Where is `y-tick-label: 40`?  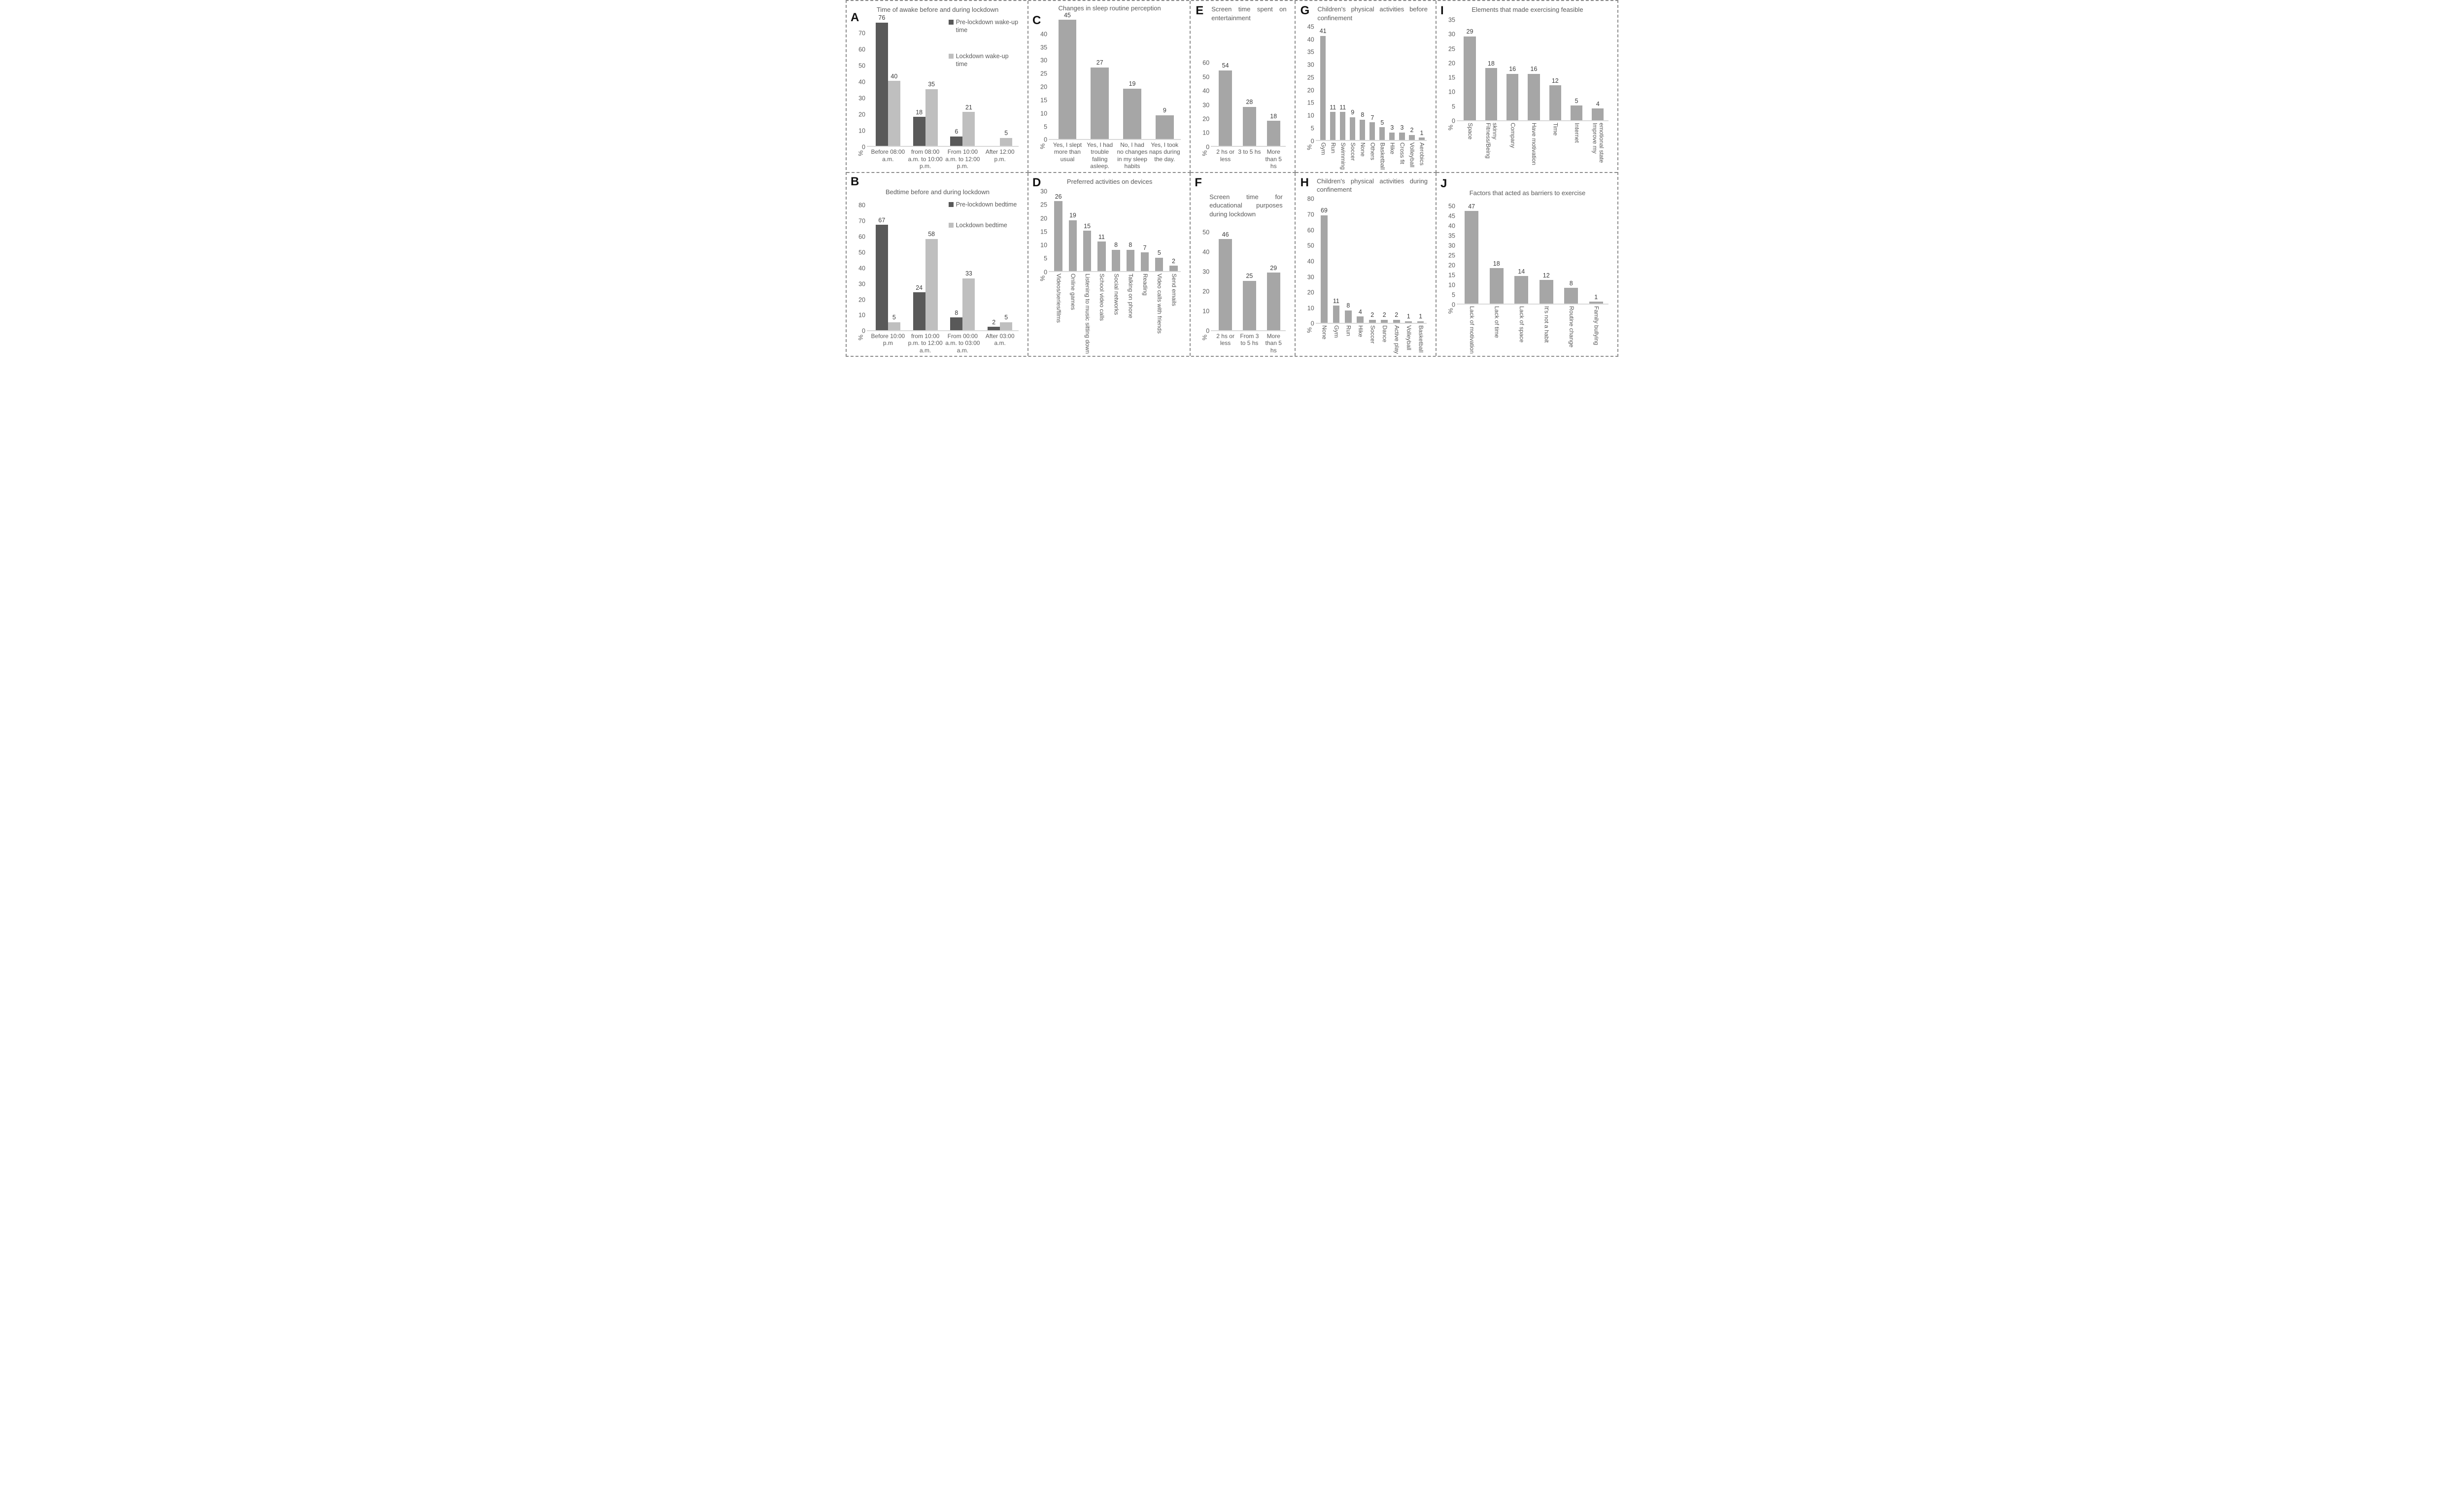
y-tick-label: 40 is located at coordinates (1310, 261).